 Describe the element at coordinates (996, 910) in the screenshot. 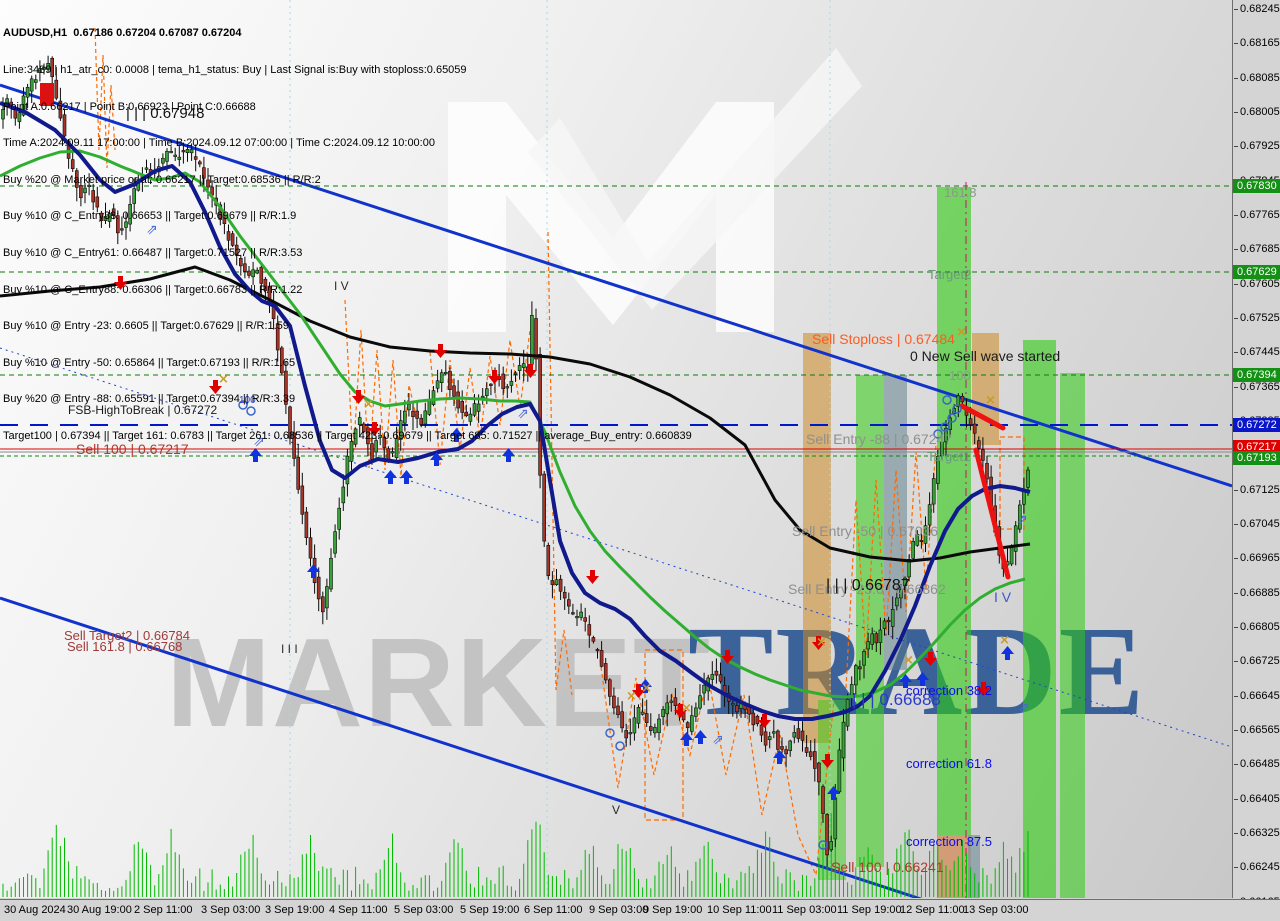

I see `time-axis-label: 13 Sep 03:00` at that location.